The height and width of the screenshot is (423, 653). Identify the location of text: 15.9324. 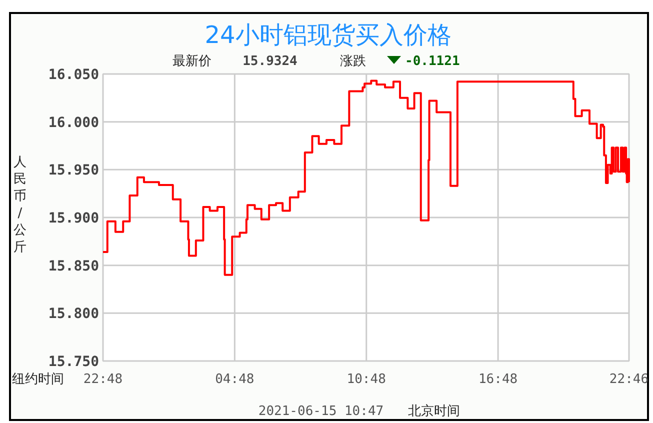
(270, 61).